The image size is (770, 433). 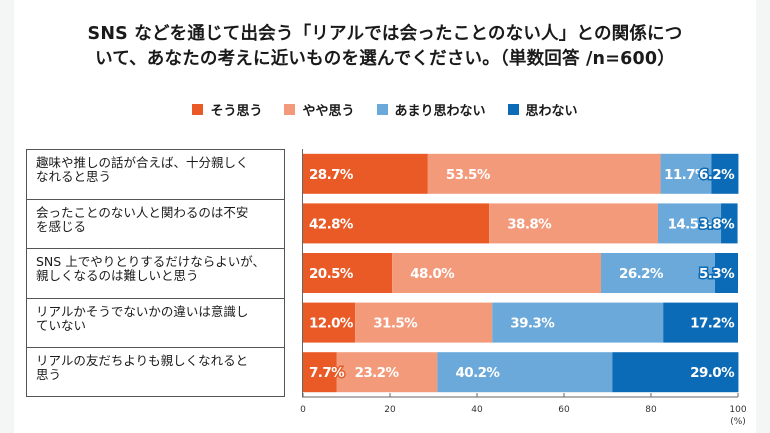 I want to click on data-label: 3.8%, so click(x=717, y=224).